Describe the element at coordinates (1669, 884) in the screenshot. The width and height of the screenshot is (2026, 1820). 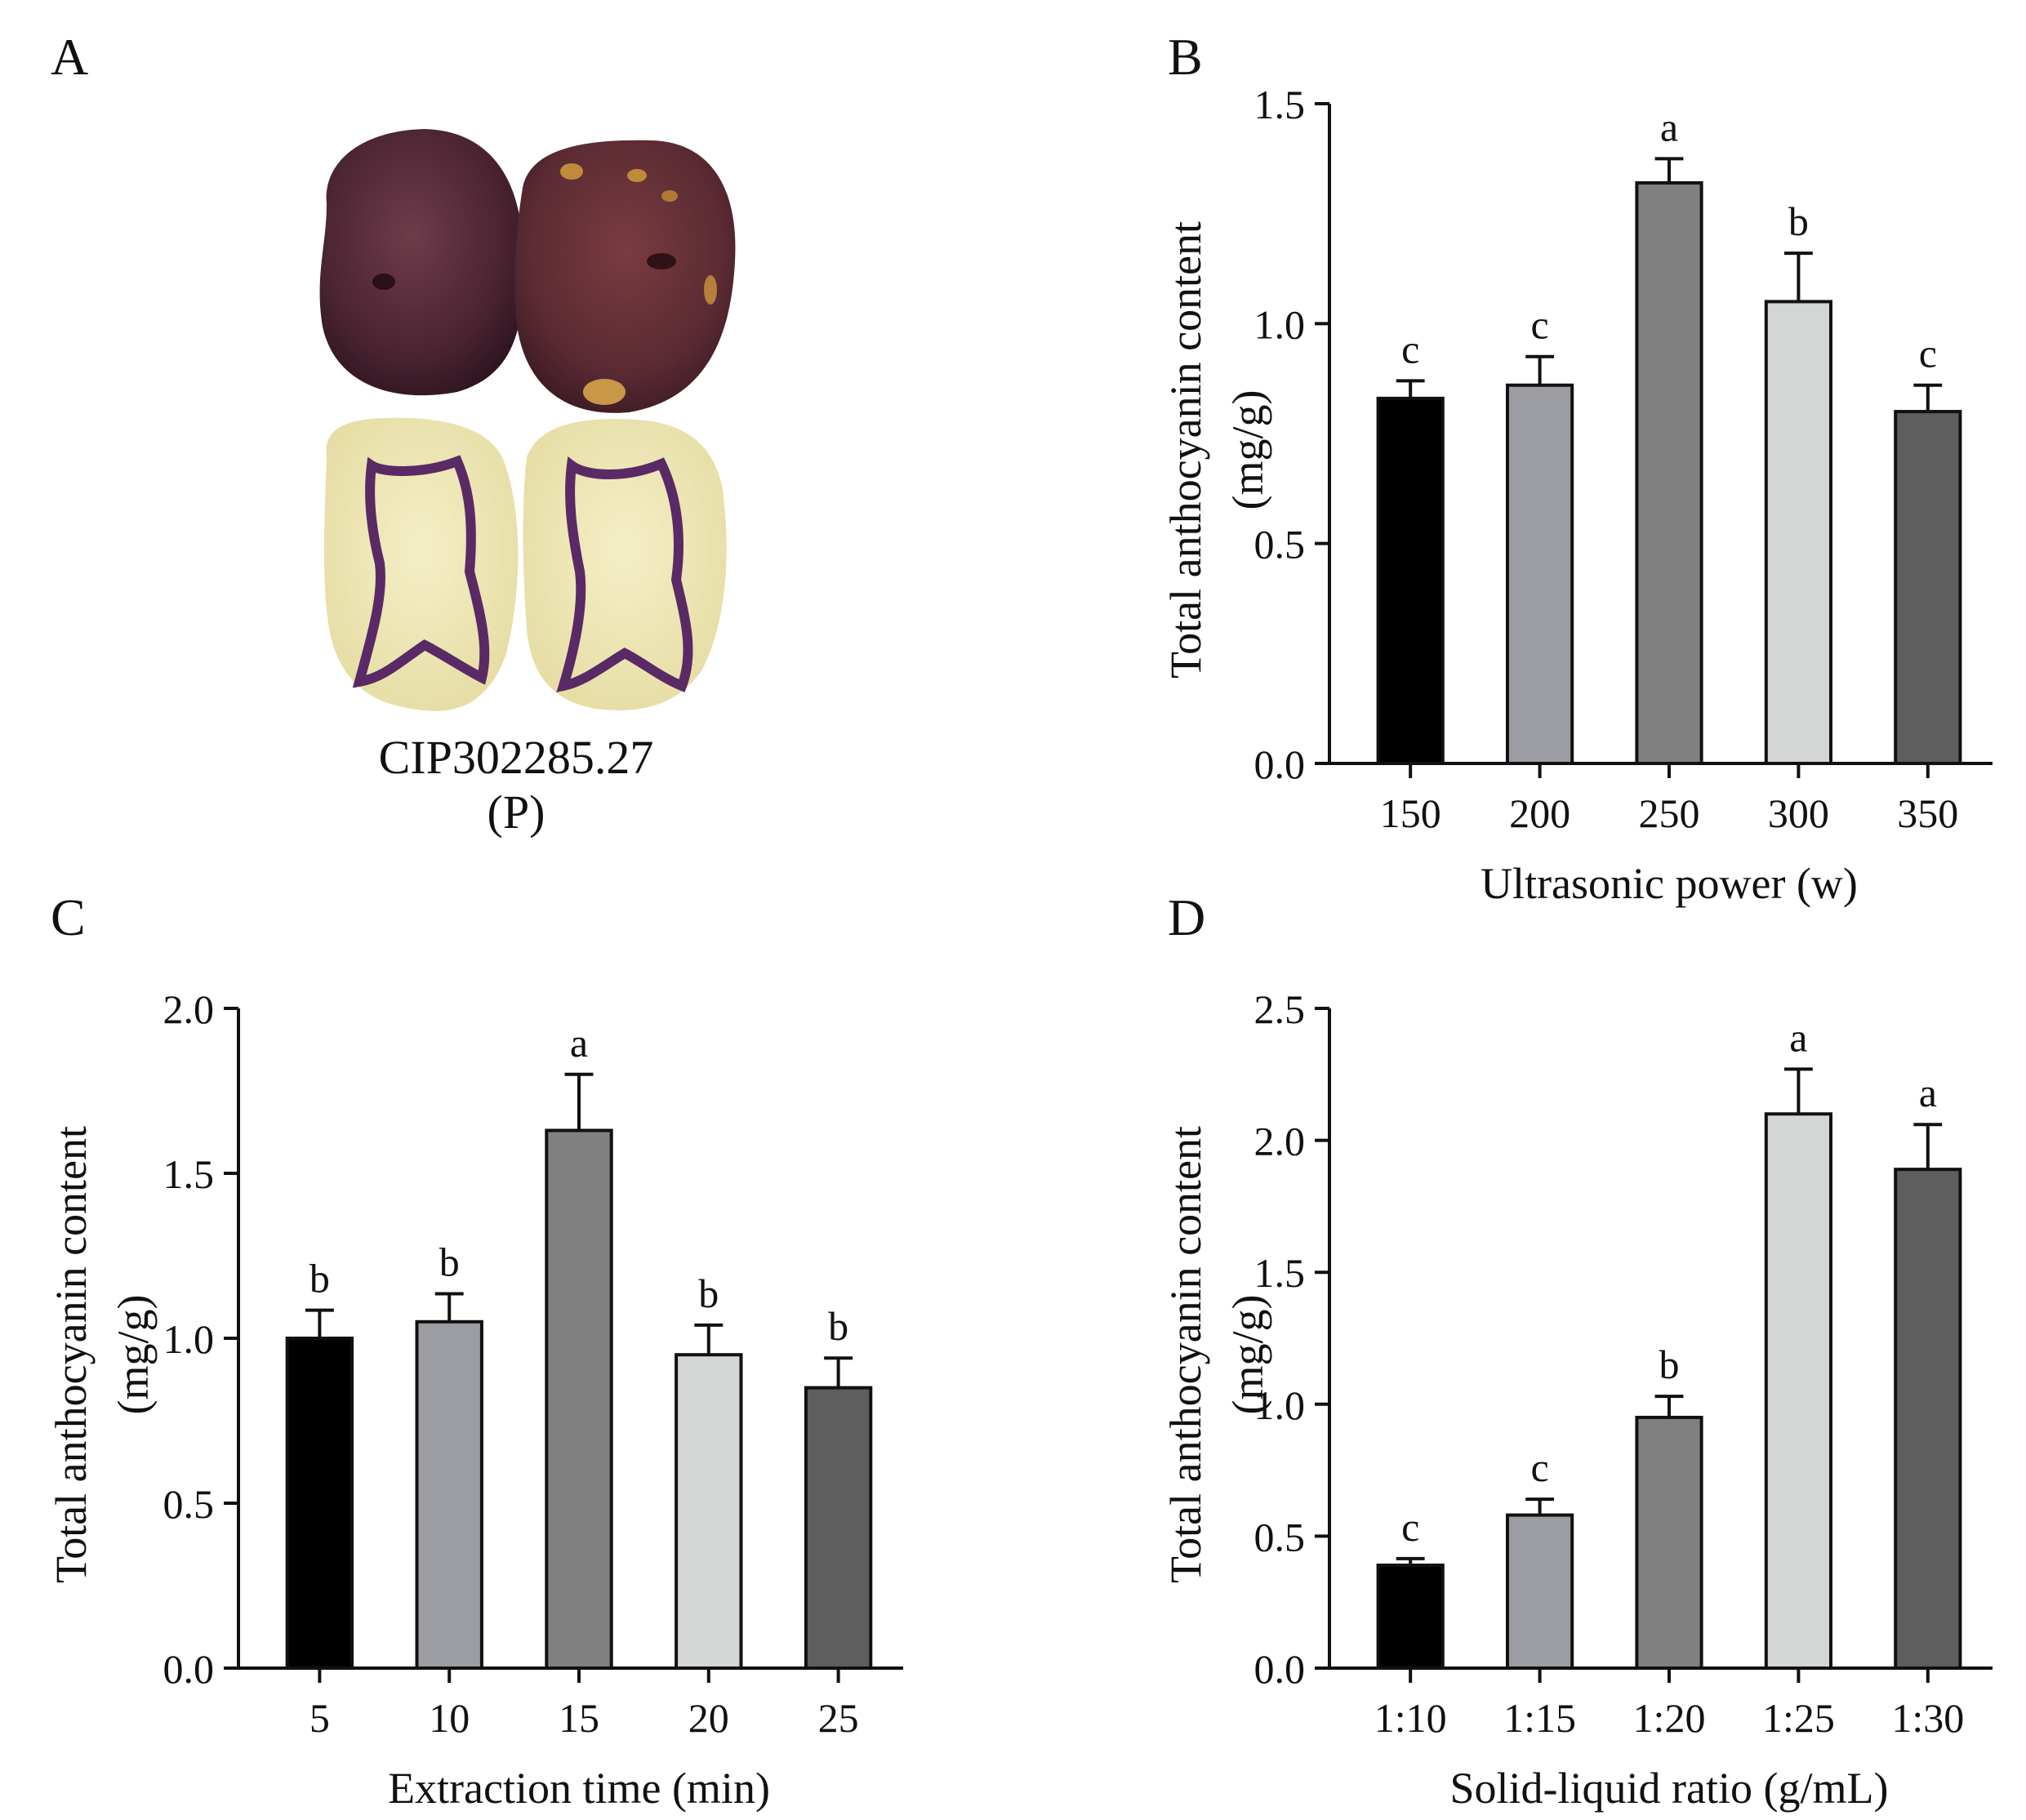
I see `x-axis-label: Ultrasonic power (w)` at that location.